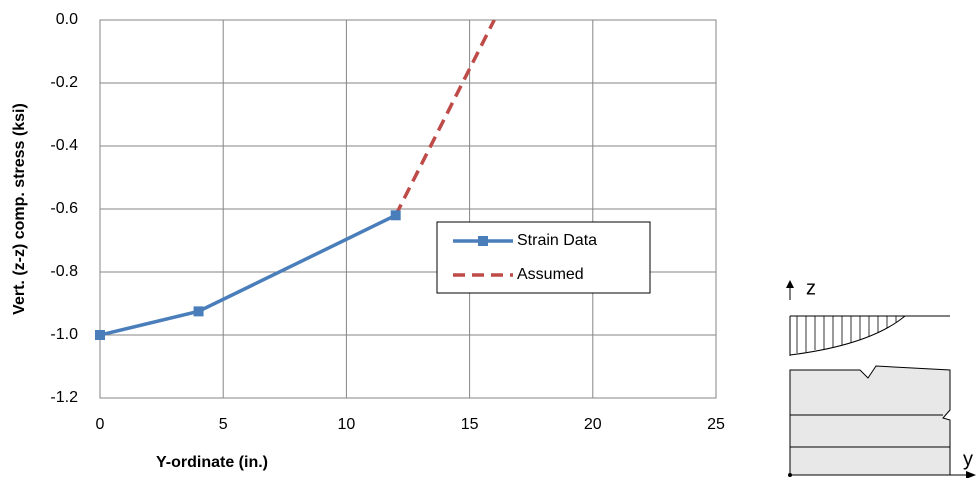  Describe the element at coordinates (100, 424) in the screenshot. I see `x-tick-label: 0` at that location.